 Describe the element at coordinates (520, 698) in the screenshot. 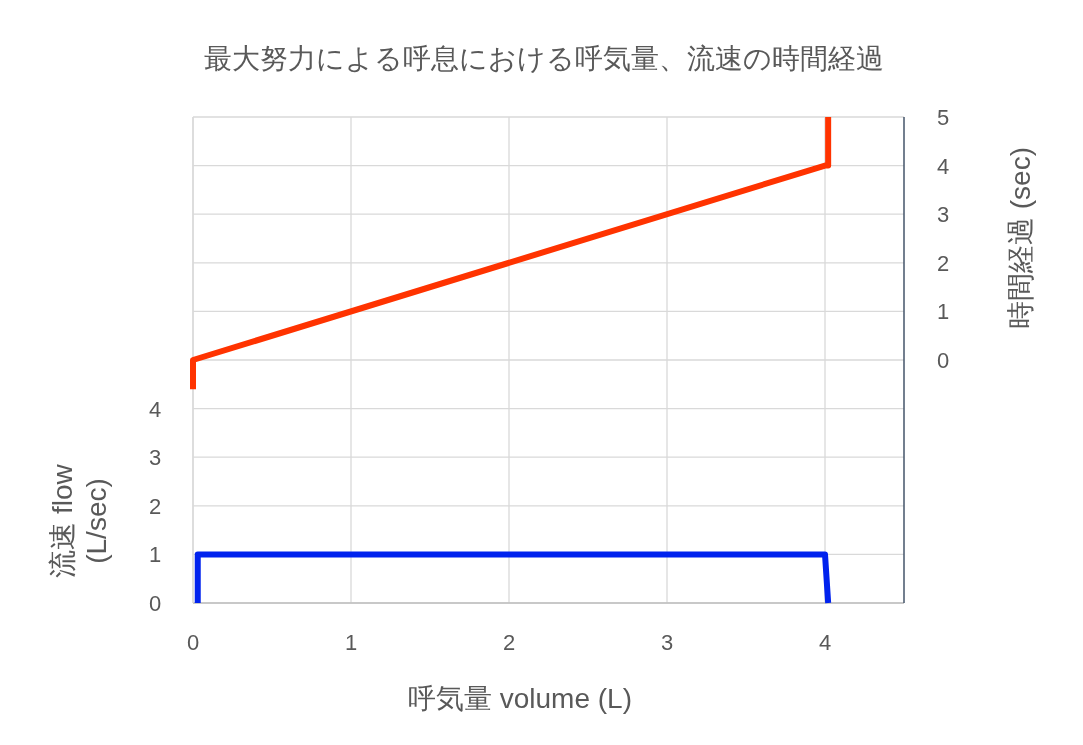

I see `x-axis-title: 呼気量 volume (L)` at that location.